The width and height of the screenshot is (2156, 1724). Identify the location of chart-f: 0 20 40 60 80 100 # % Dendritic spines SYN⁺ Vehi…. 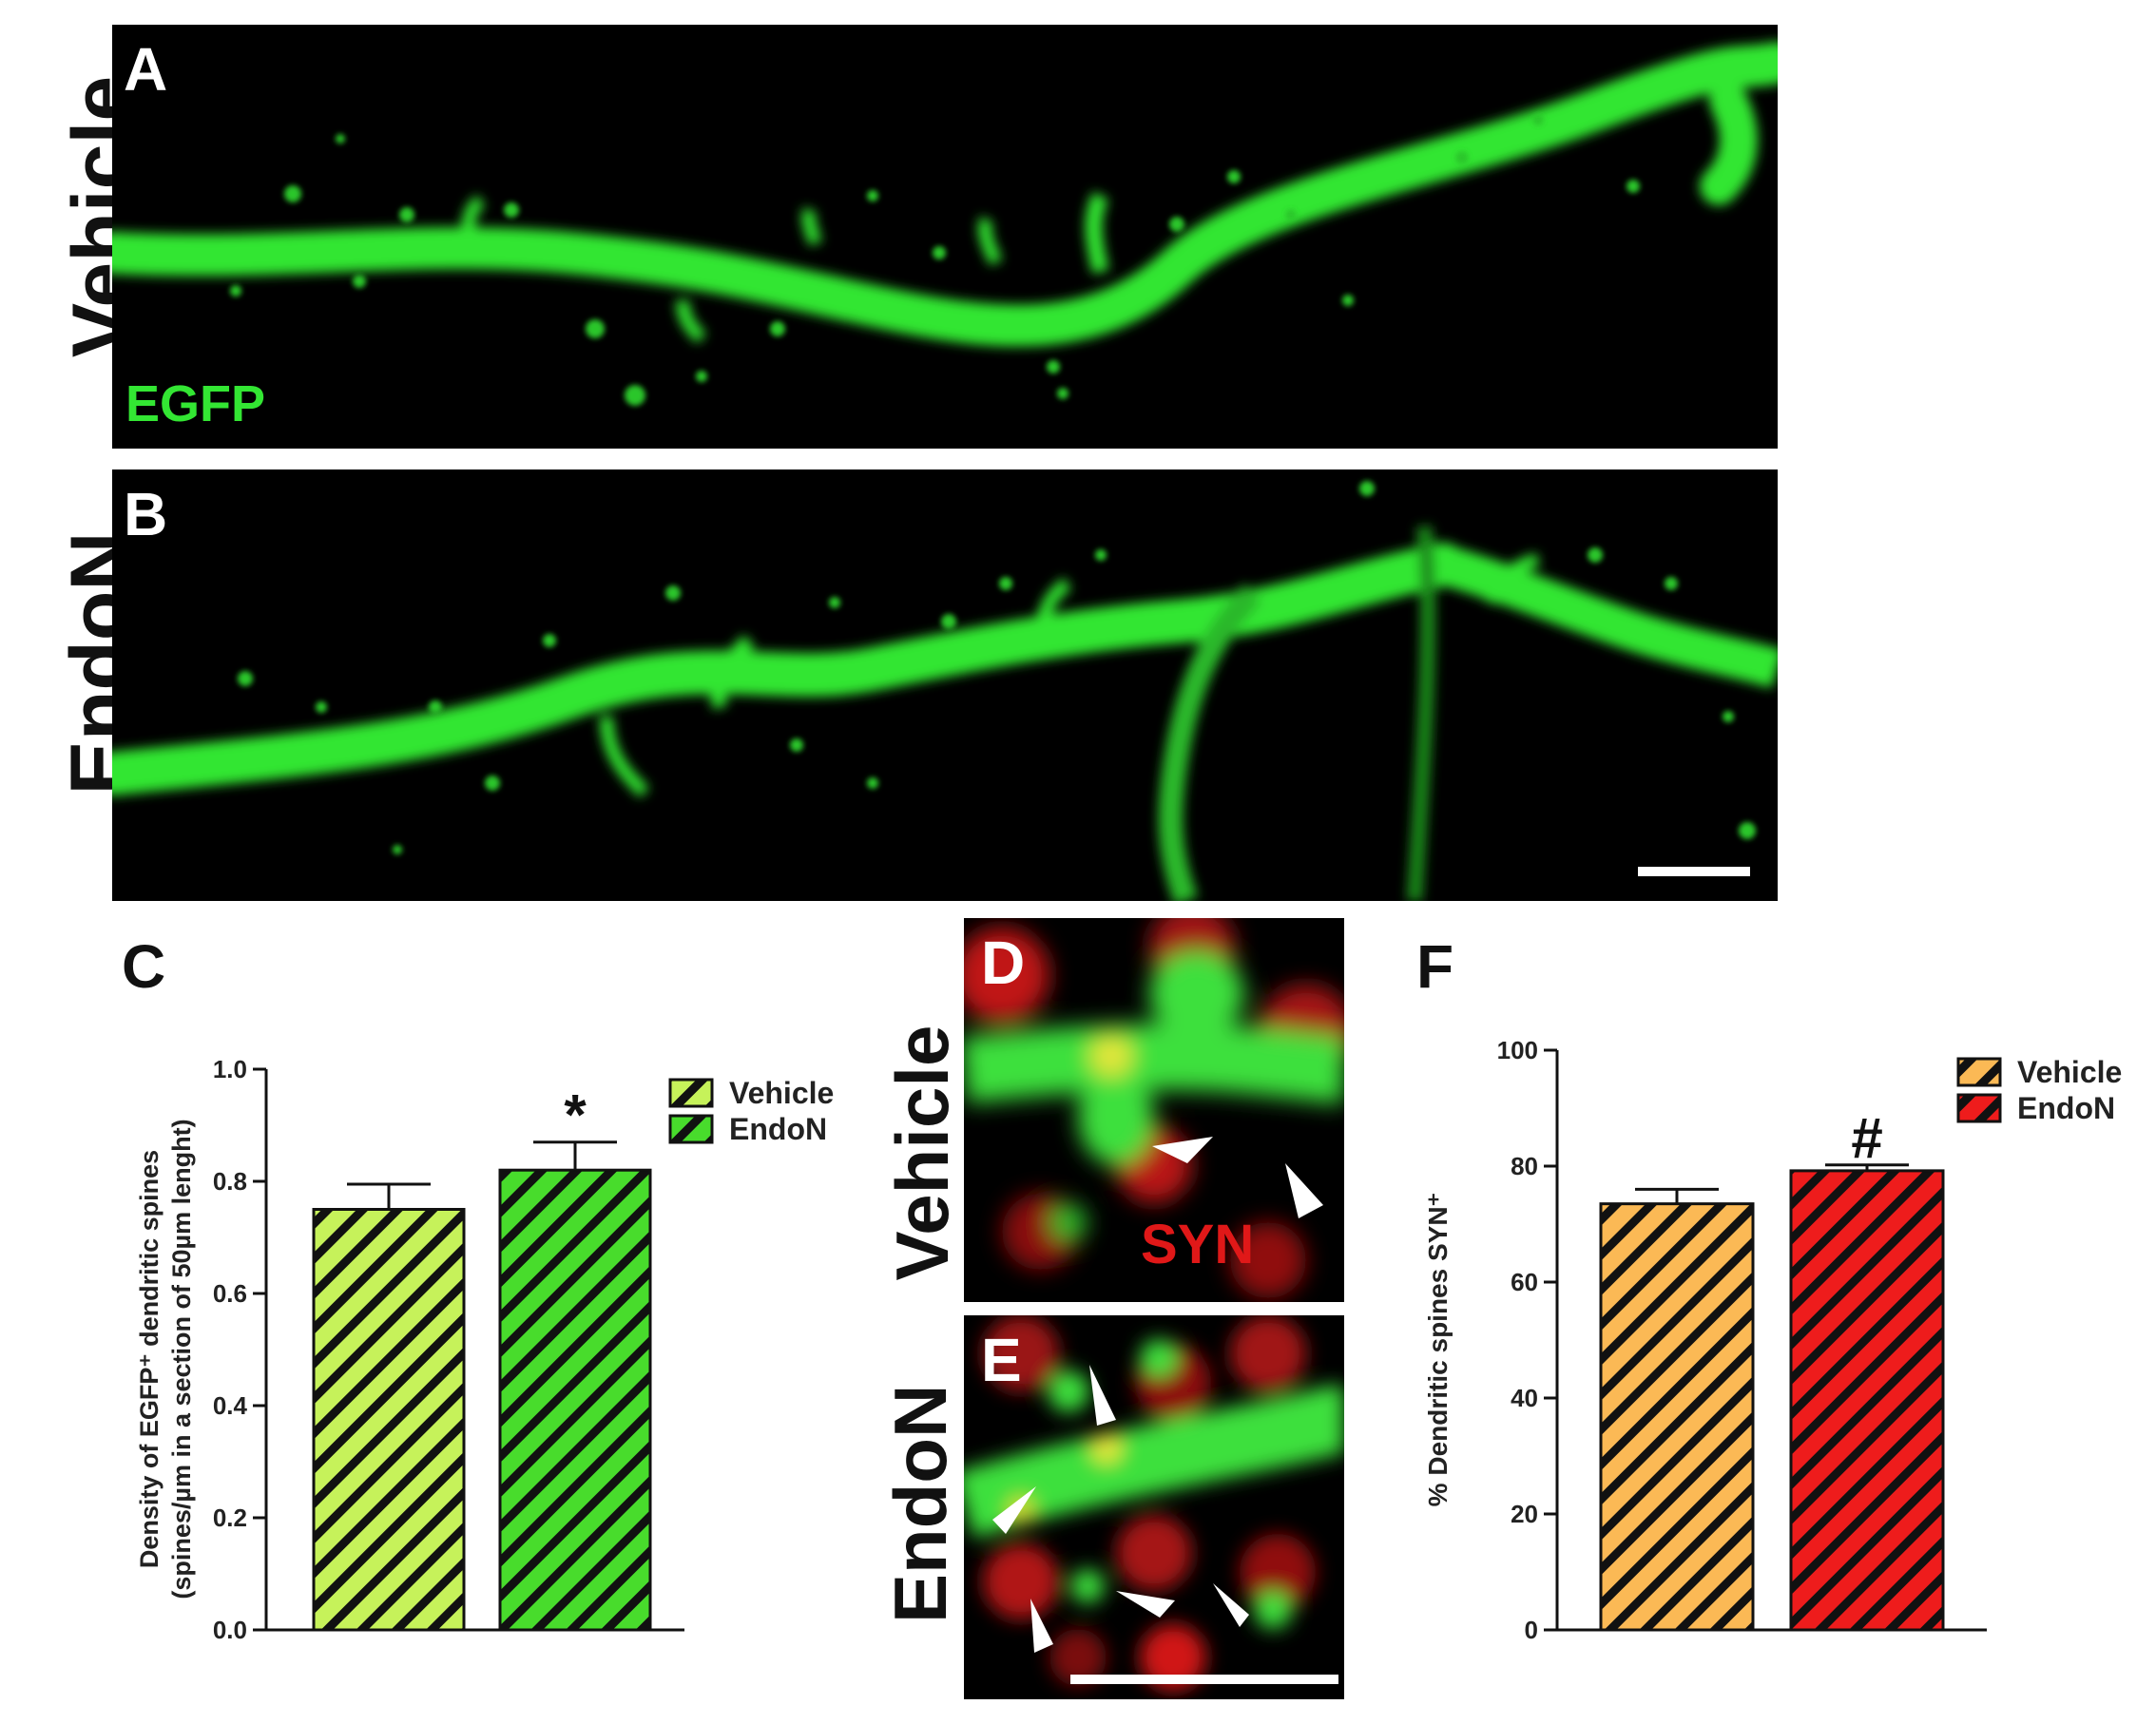
(1772, 1330).